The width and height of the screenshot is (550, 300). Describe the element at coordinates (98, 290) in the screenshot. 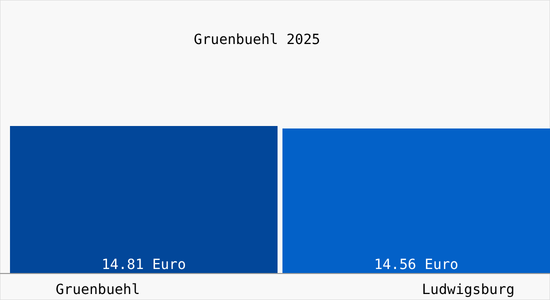

I see `x-tick-label: Gruenbuehl` at that location.